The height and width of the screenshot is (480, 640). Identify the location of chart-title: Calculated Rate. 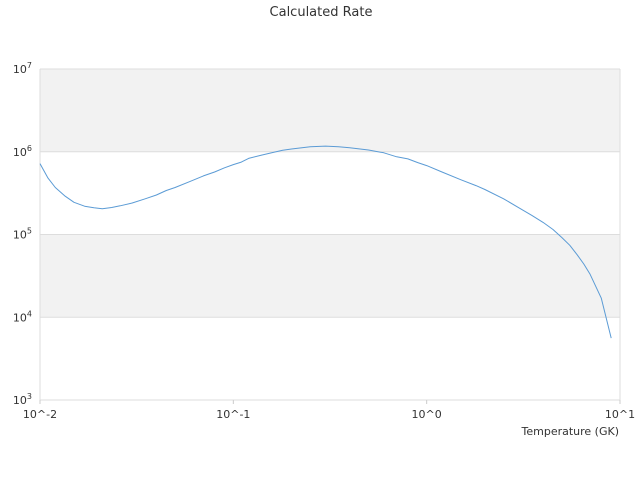
(321, 12).